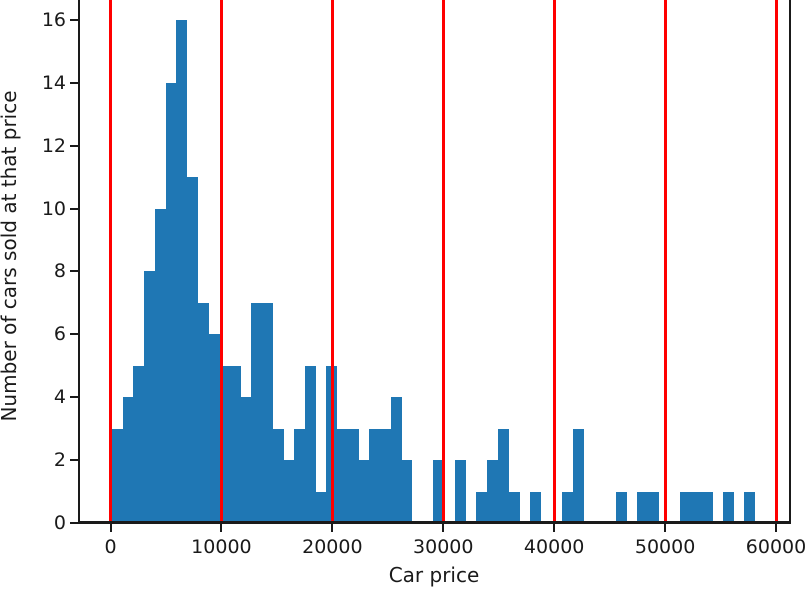  What do you see at coordinates (59, 397) in the screenshot?
I see `y-tick-label: 4` at bounding box center [59, 397].